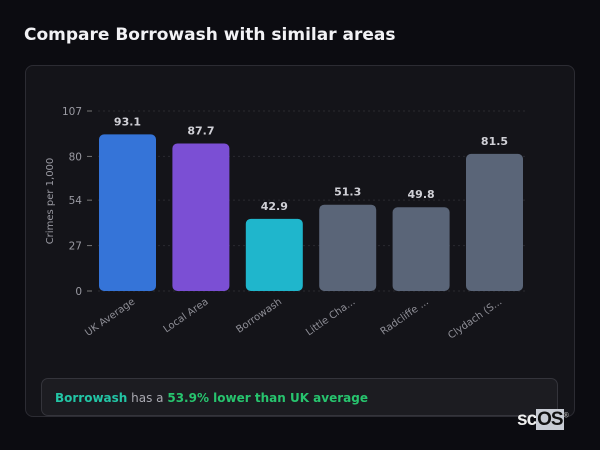 The height and width of the screenshot is (450, 600). What do you see at coordinates (186, 315) in the screenshot?
I see `x-tick-label: Local Area` at bounding box center [186, 315].